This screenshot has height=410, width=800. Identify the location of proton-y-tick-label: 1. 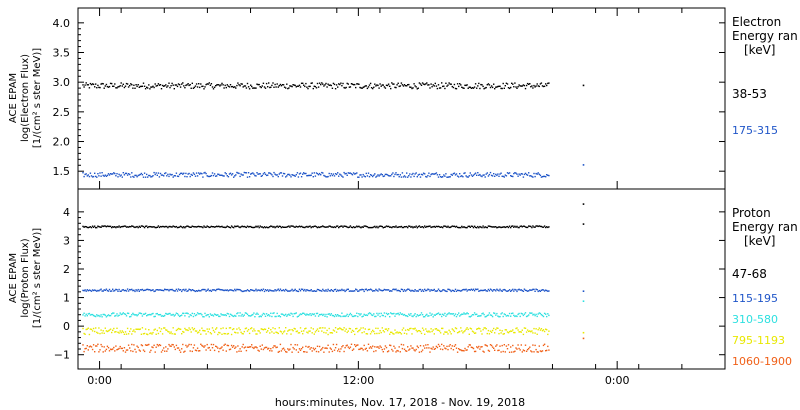
(66, 298).